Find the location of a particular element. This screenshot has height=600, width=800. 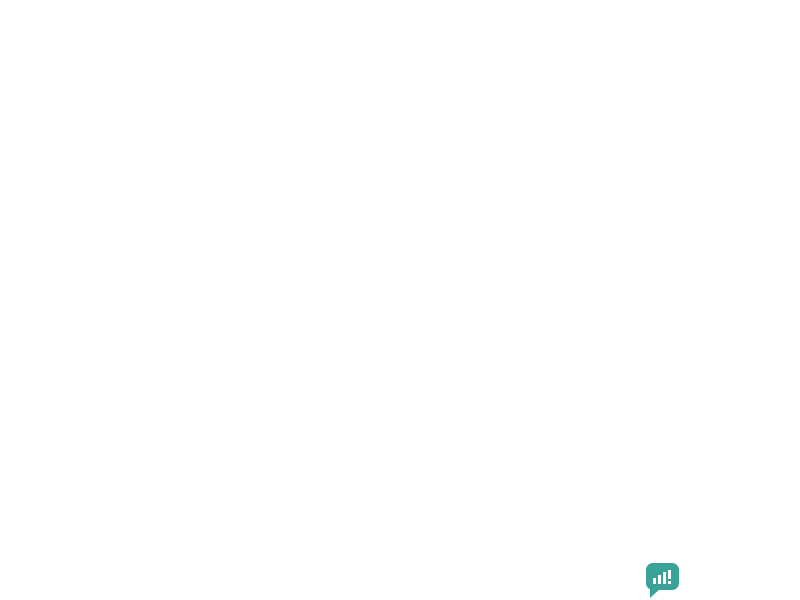

newsworthy-logo is located at coordinates (667, 580).